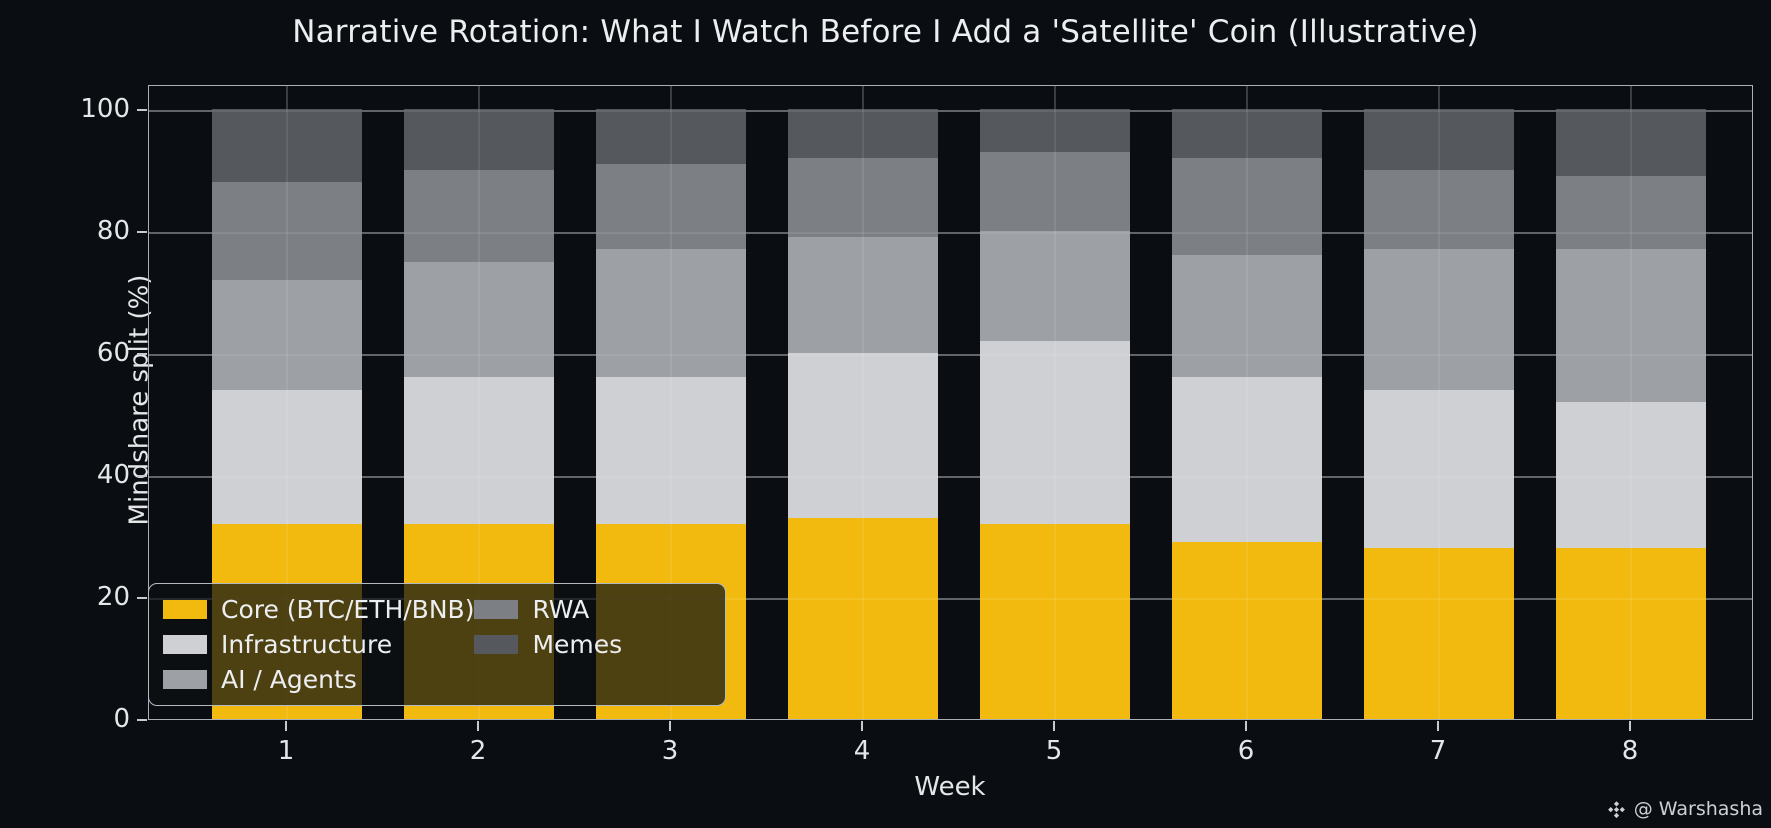  Describe the element at coordinates (1054, 751) in the screenshot. I see `x-tick-label: 5` at that location.